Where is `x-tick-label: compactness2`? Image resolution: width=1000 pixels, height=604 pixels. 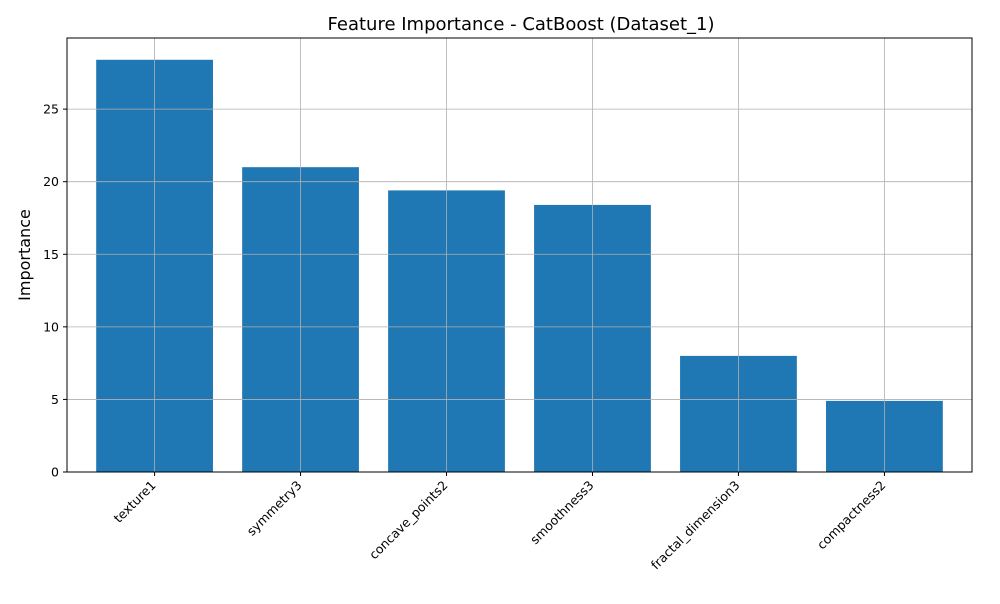 x-tick-label: compactness2 is located at coordinates (851, 515).